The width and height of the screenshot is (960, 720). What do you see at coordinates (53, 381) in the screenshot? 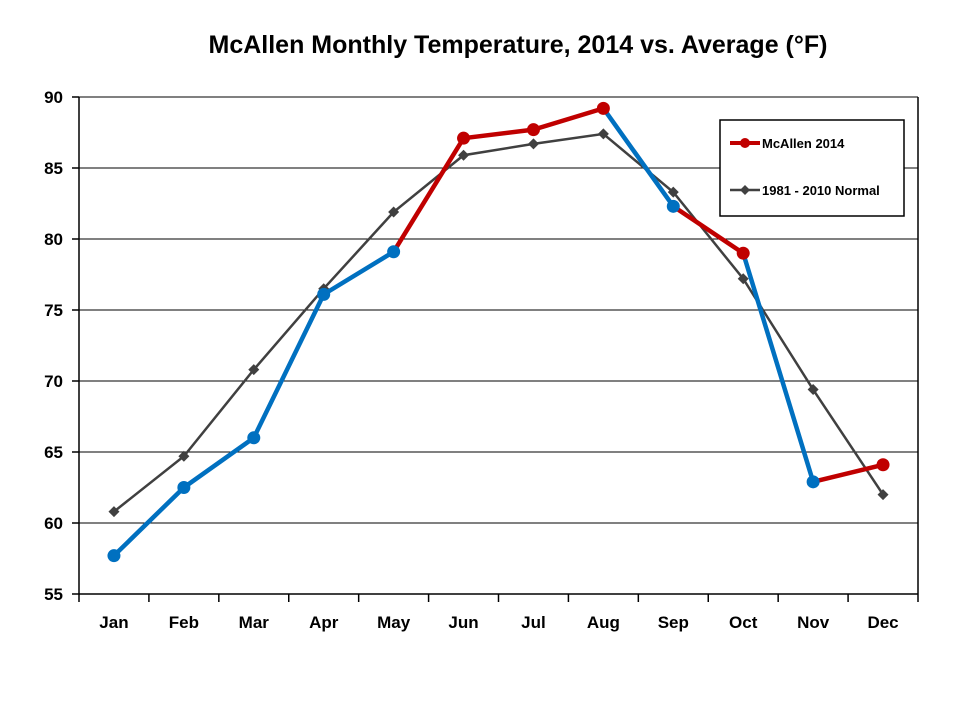
I see `y-tick-label: 70` at bounding box center [53, 381].